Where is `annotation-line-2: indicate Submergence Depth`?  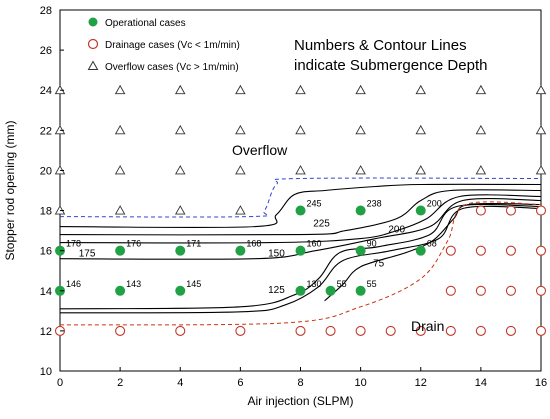
annotation-line-2: indicate Submergence Depth is located at coordinates (390, 65).